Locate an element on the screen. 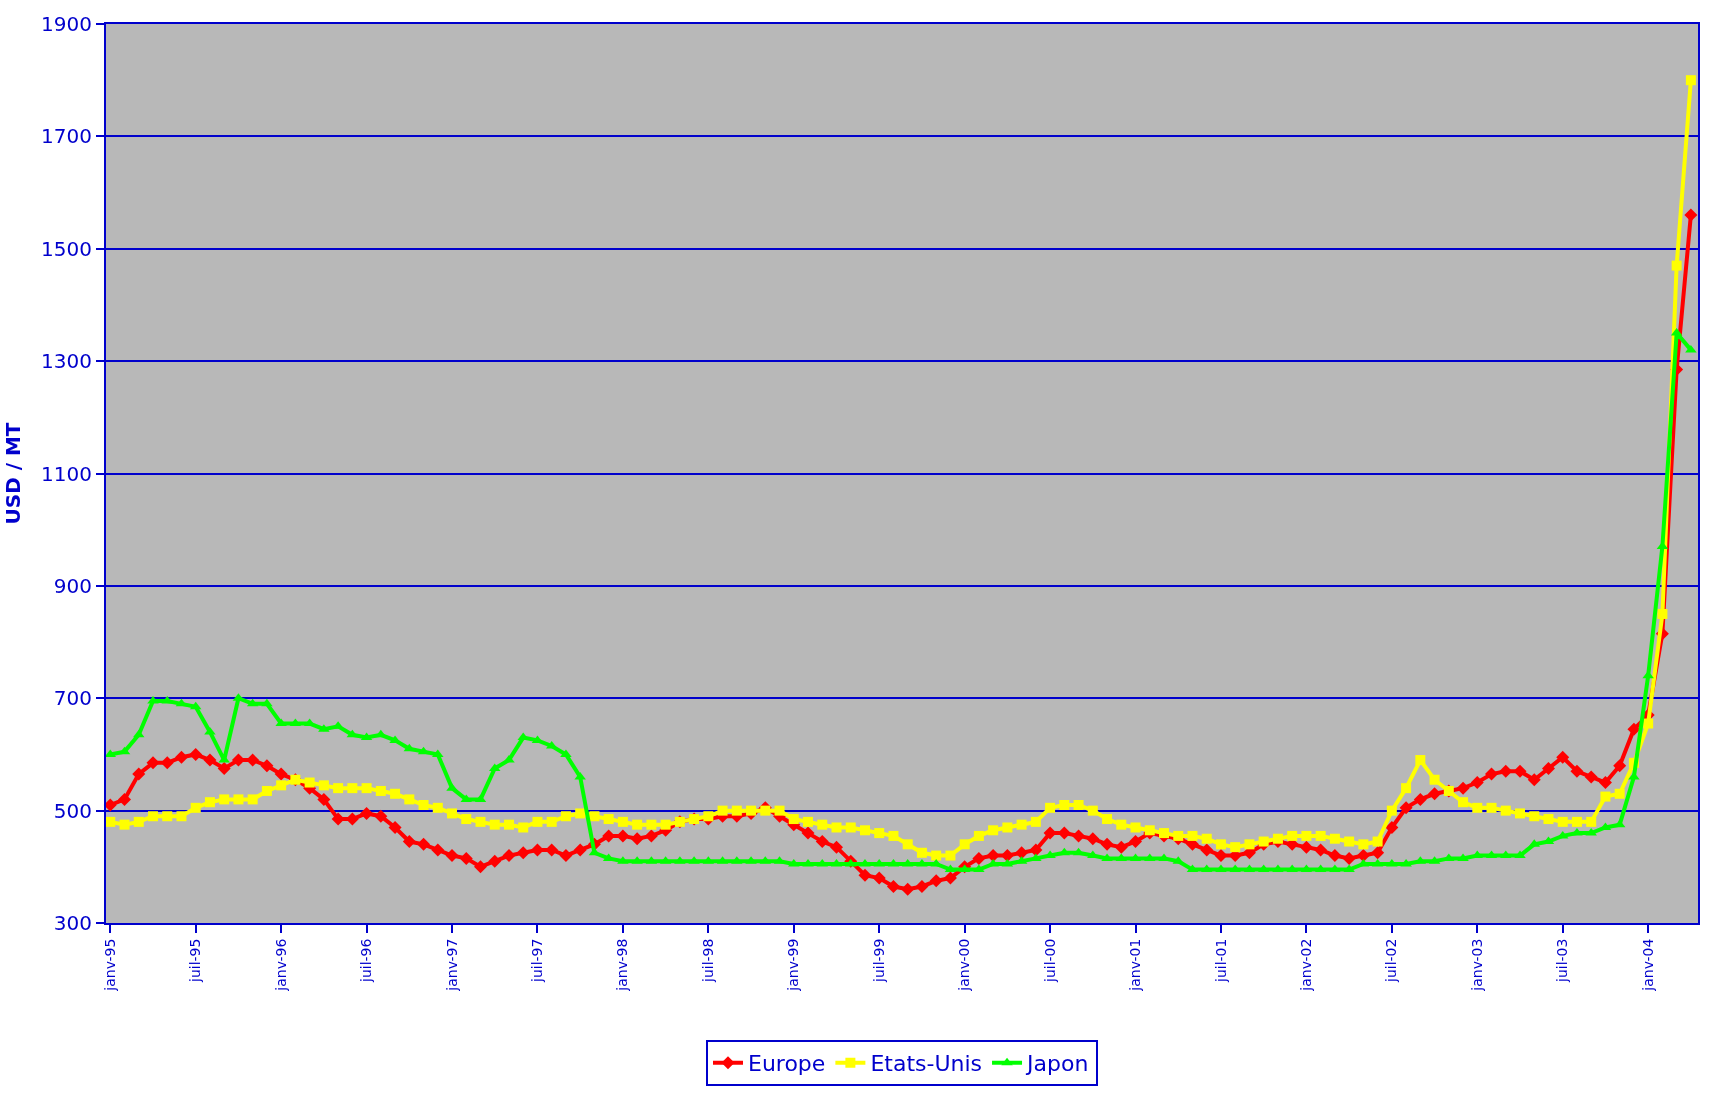 The height and width of the screenshot is (1098, 1718). y-tick-label: 1900 is located at coordinates (66, 24).